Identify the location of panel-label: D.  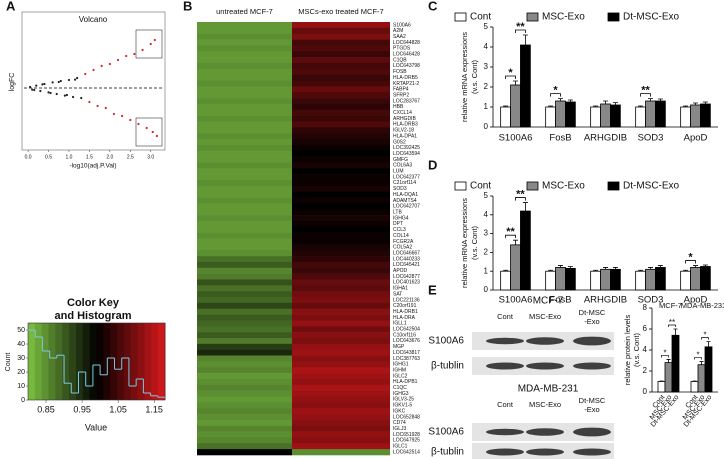
(432, 164).